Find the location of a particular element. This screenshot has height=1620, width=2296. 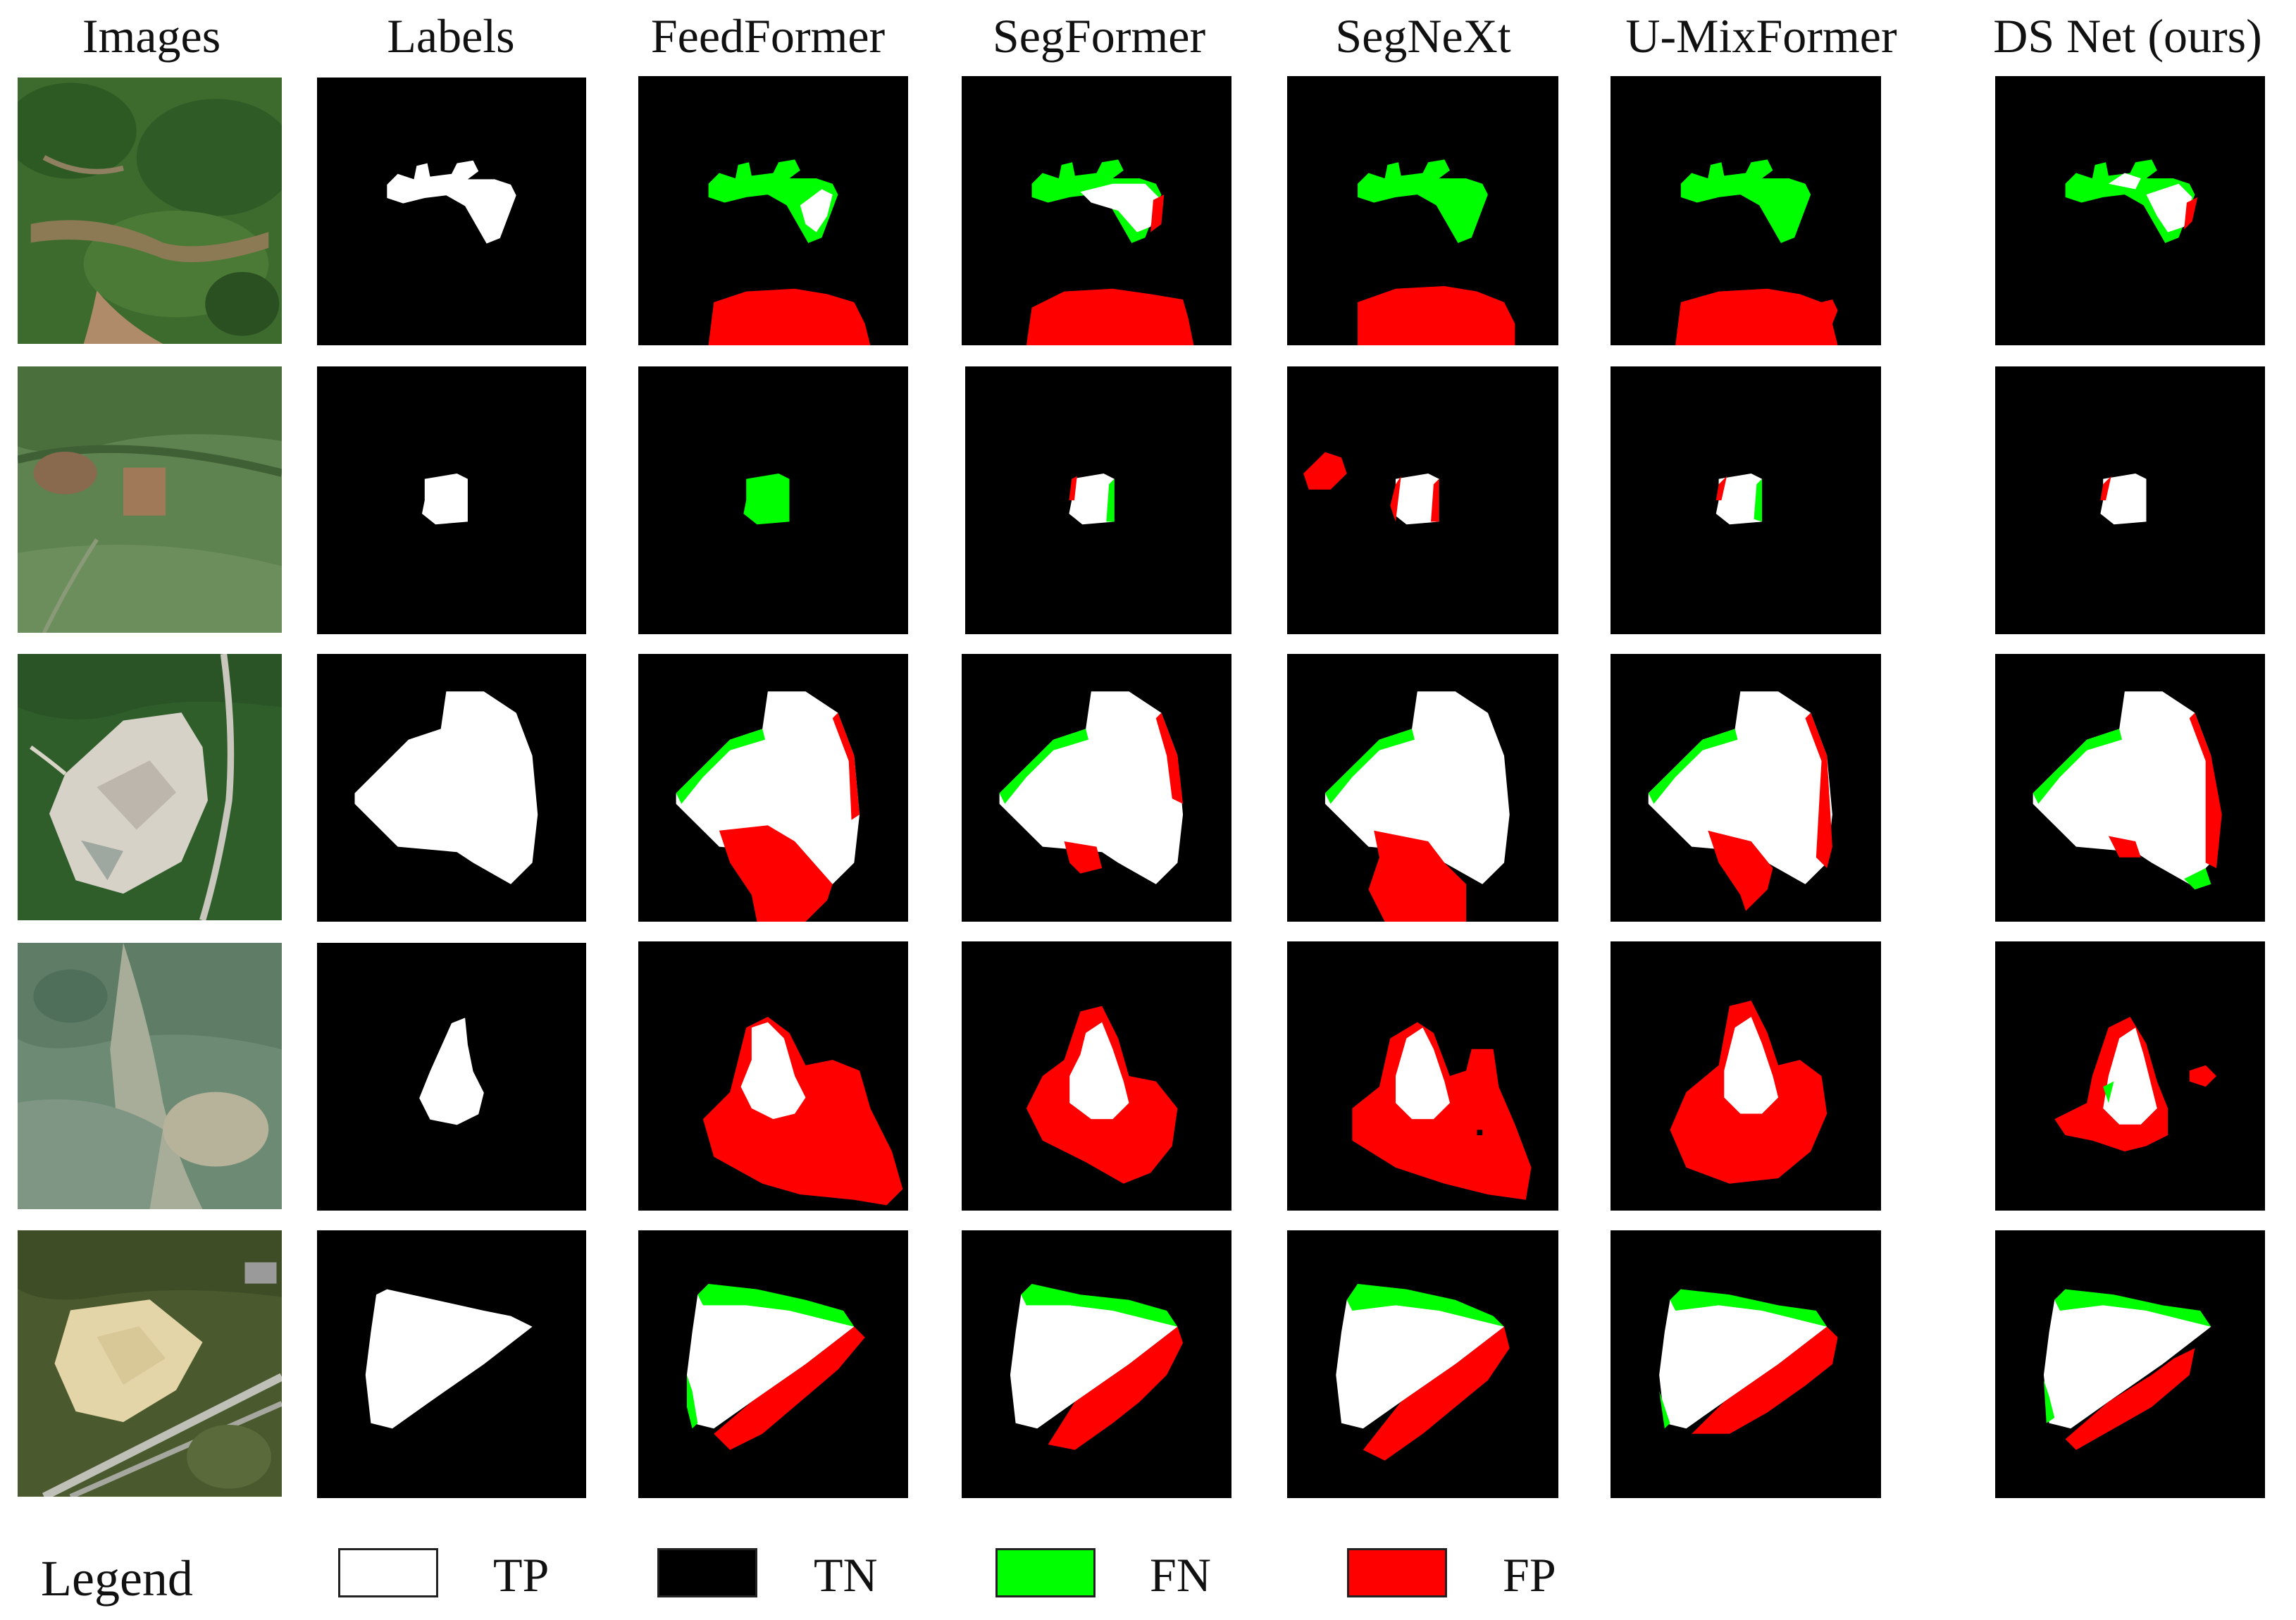

column-header-segnext: SegNeXt is located at coordinates (1423, 36).